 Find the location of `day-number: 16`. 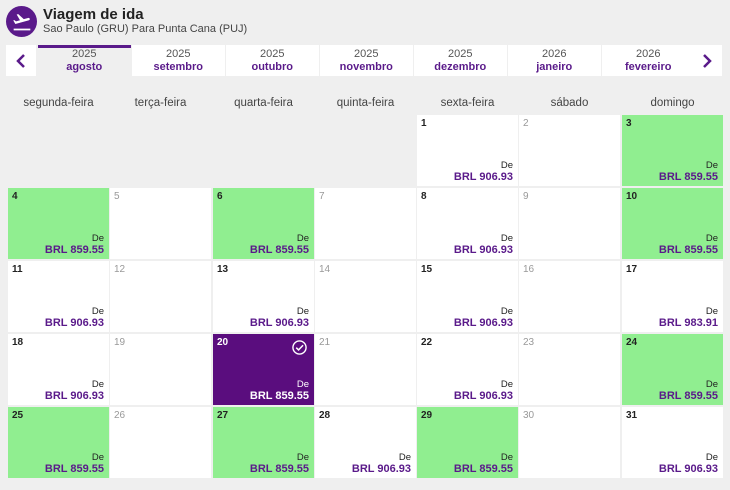

day-number: 16 is located at coordinates (529, 269).